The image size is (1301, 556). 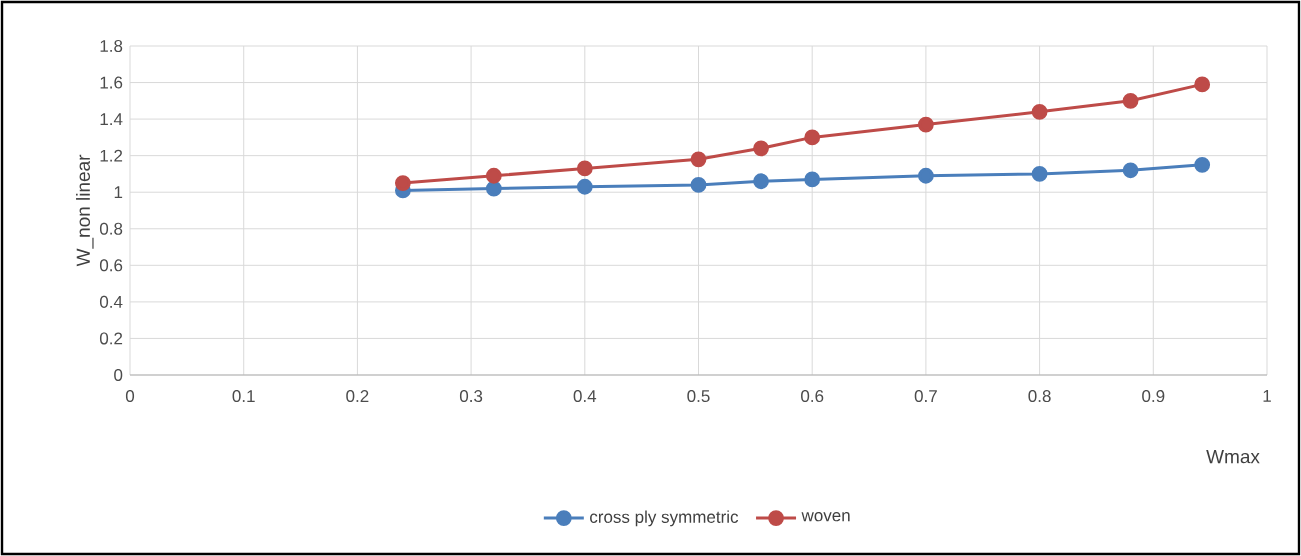 I want to click on y-tick-label: 1.8, so click(x=111, y=45).